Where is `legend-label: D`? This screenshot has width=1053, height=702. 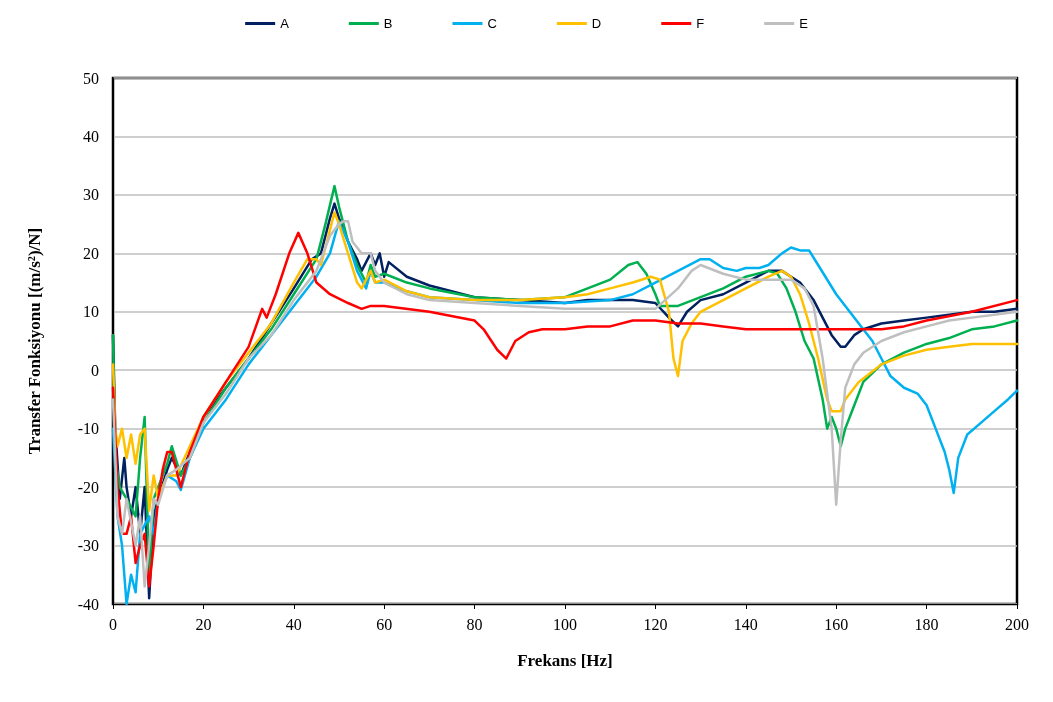 legend-label: D is located at coordinates (596, 23).